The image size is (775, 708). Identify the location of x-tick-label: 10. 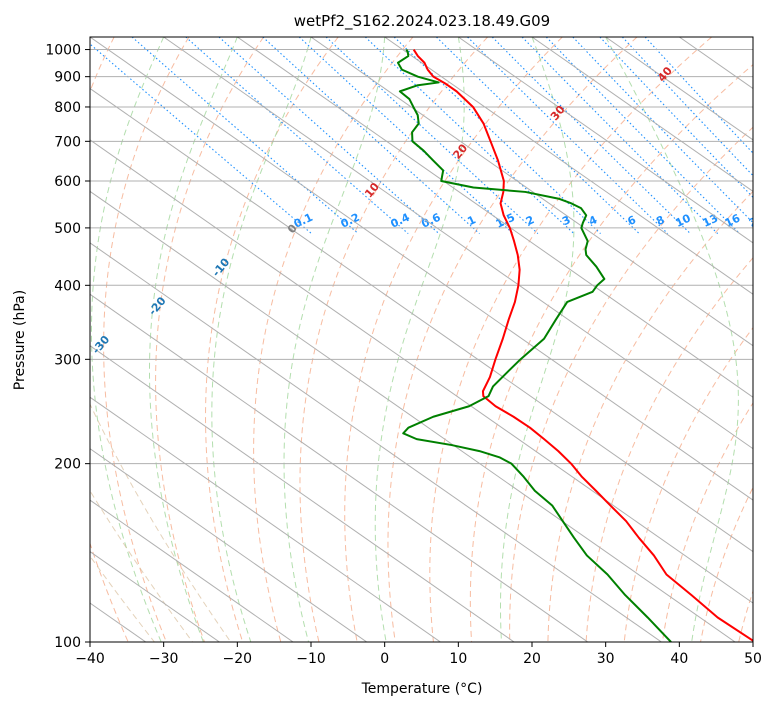
(458, 659).